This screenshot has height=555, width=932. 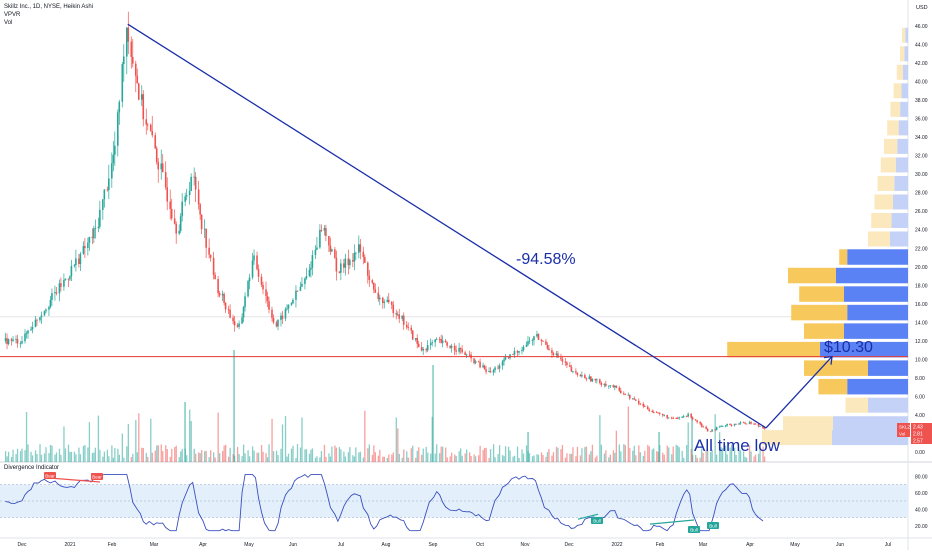 I want to click on price-tick-label: 34.00, so click(x=921, y=138).